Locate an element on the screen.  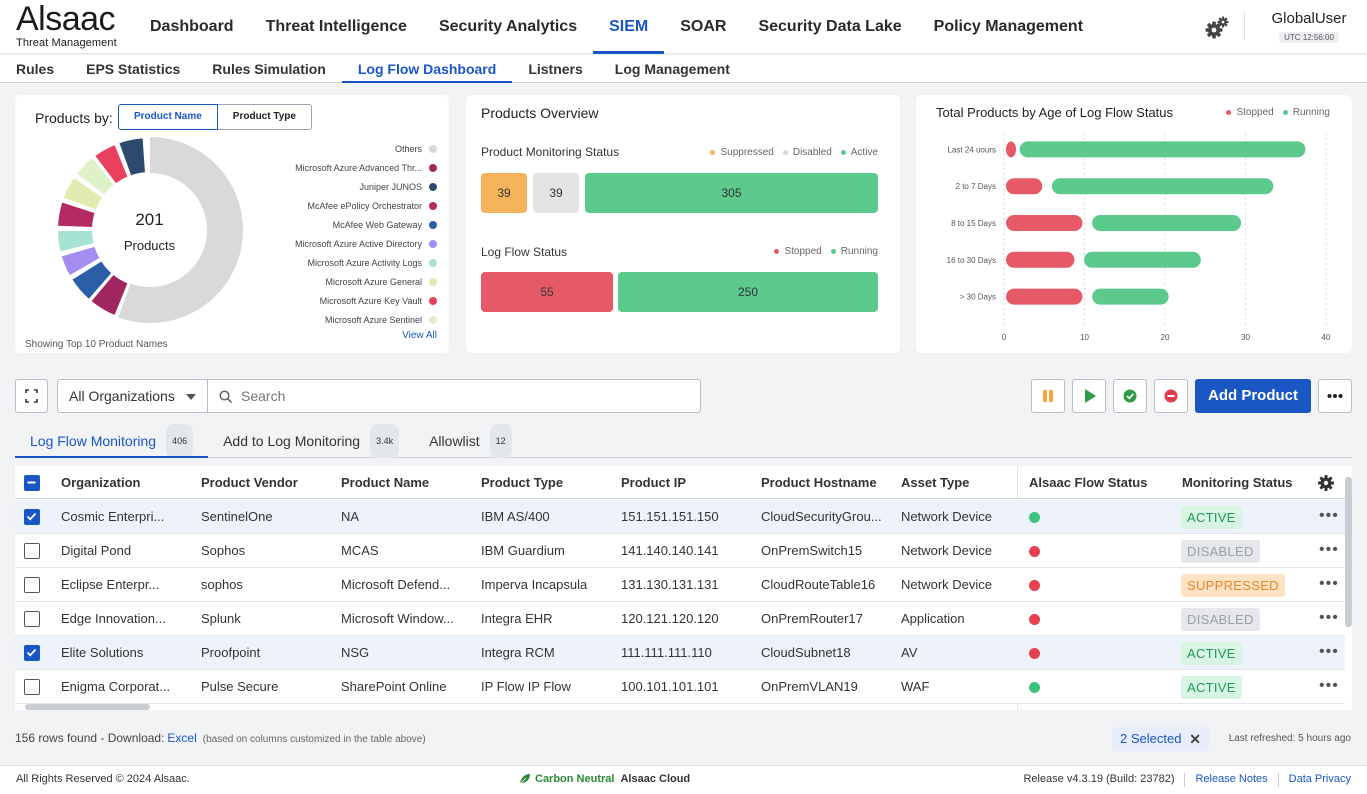
nav-dashboard: Dashboard is located at coordinates (192, 26).